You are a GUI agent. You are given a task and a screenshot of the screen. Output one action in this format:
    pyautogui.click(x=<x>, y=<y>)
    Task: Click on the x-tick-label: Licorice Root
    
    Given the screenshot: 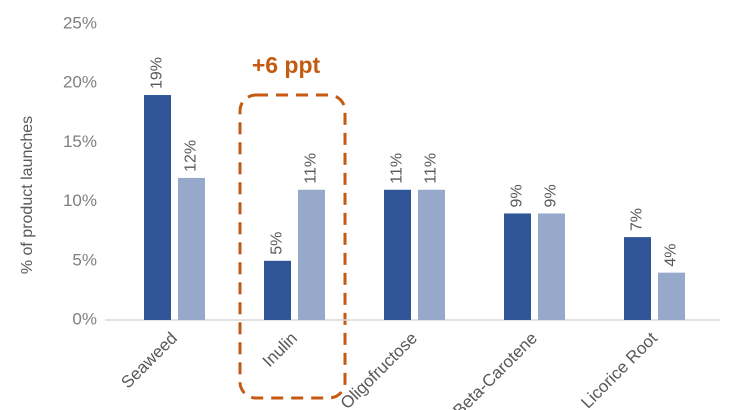 What is the action you would take?
    pyautogui.click(x=619, y=369)
    